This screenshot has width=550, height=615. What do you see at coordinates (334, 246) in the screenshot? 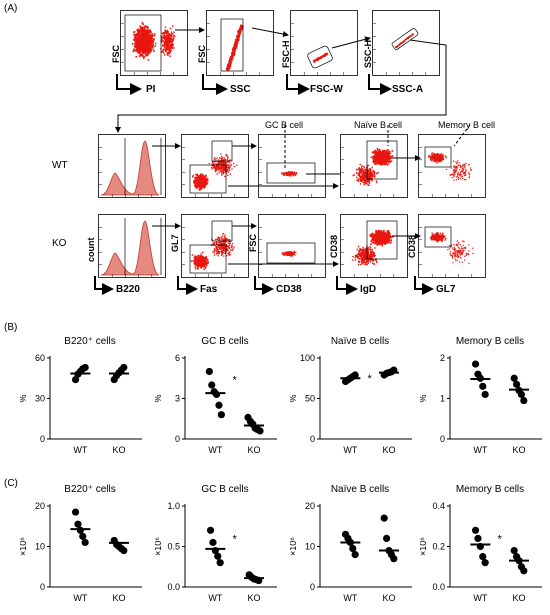
I see `axis-label-y-cd38-1: CD38` at bounding box center [334, 246].